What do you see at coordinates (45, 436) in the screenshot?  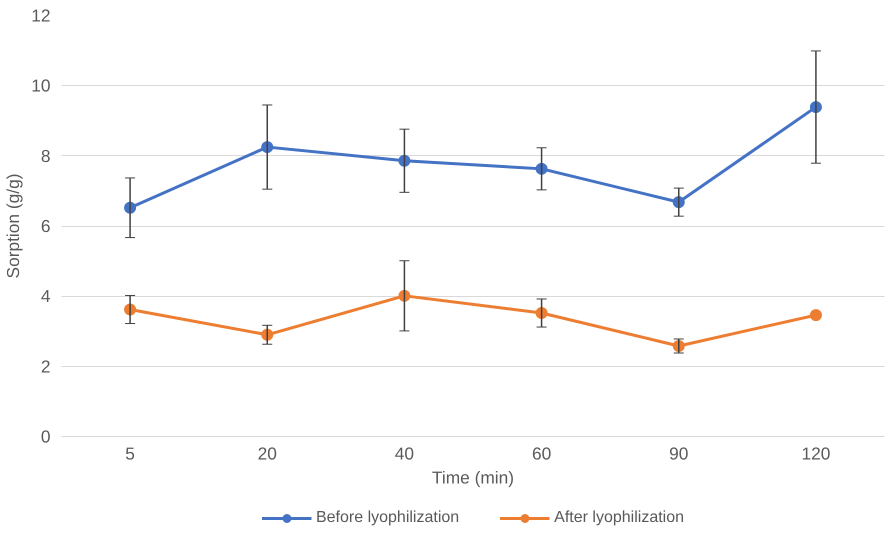 I see `y-tick-label: 0` at bounding box center [45, 436].